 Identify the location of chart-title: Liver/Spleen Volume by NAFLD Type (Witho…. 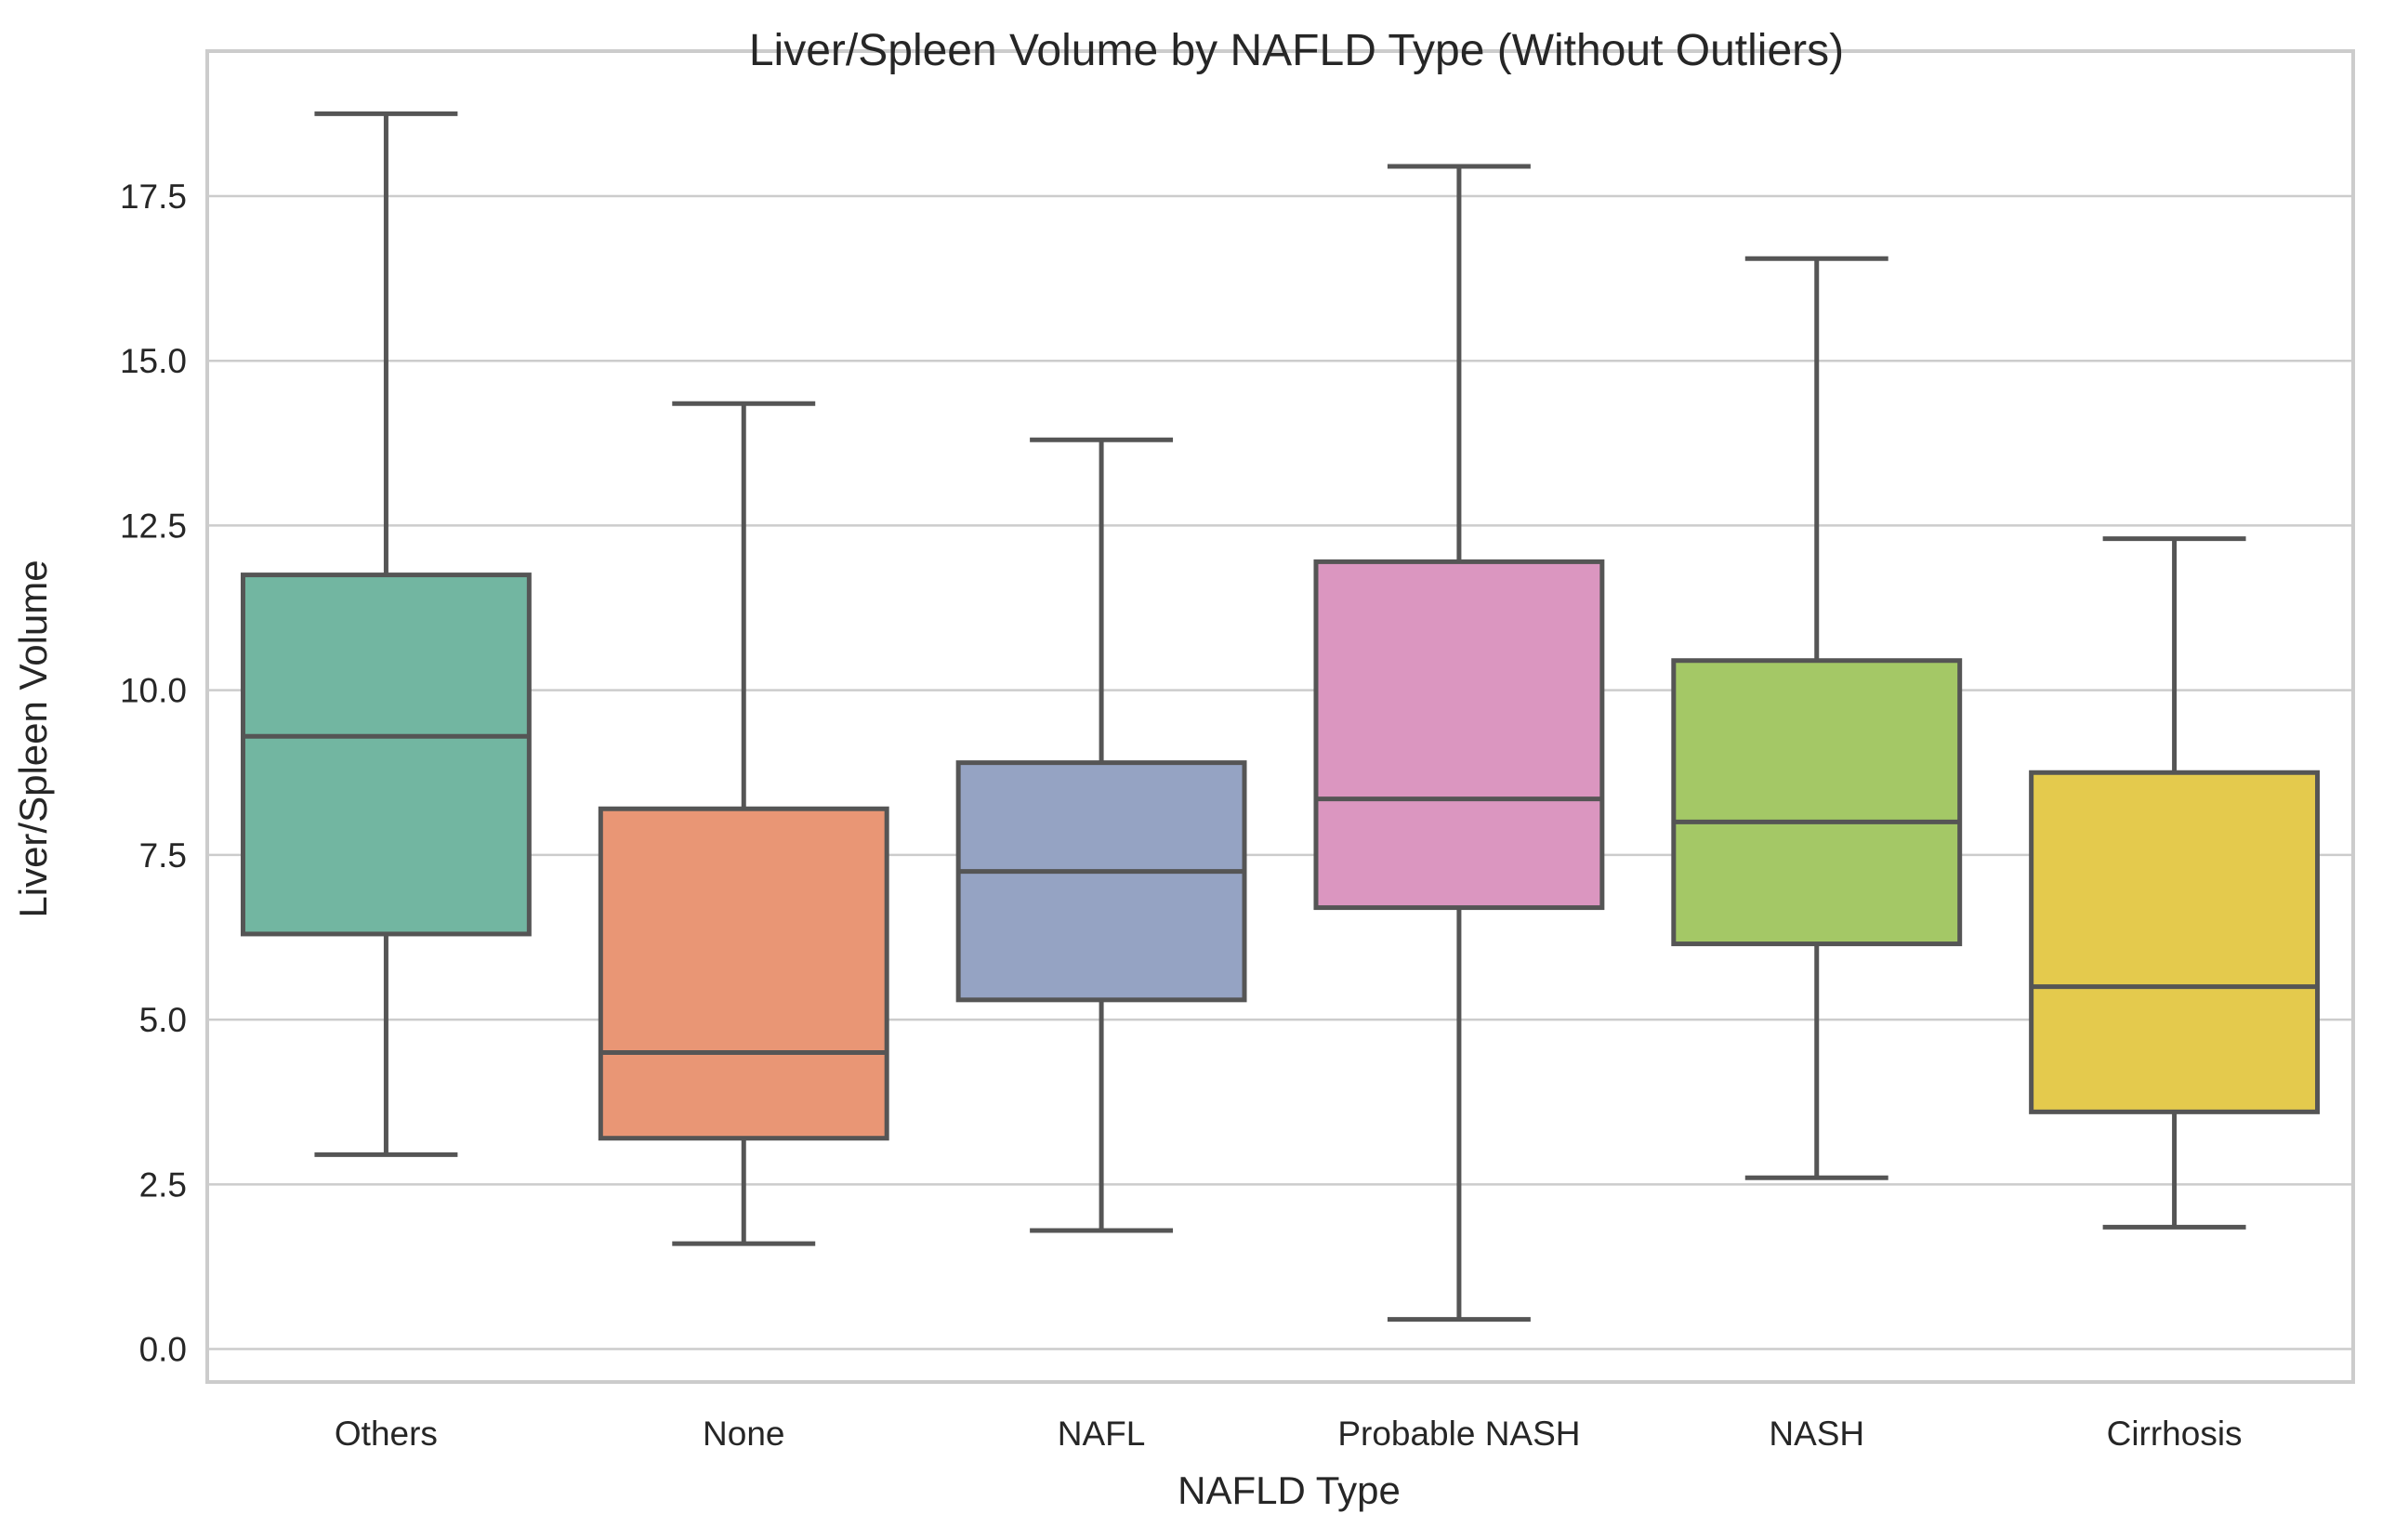
(1297, 50).